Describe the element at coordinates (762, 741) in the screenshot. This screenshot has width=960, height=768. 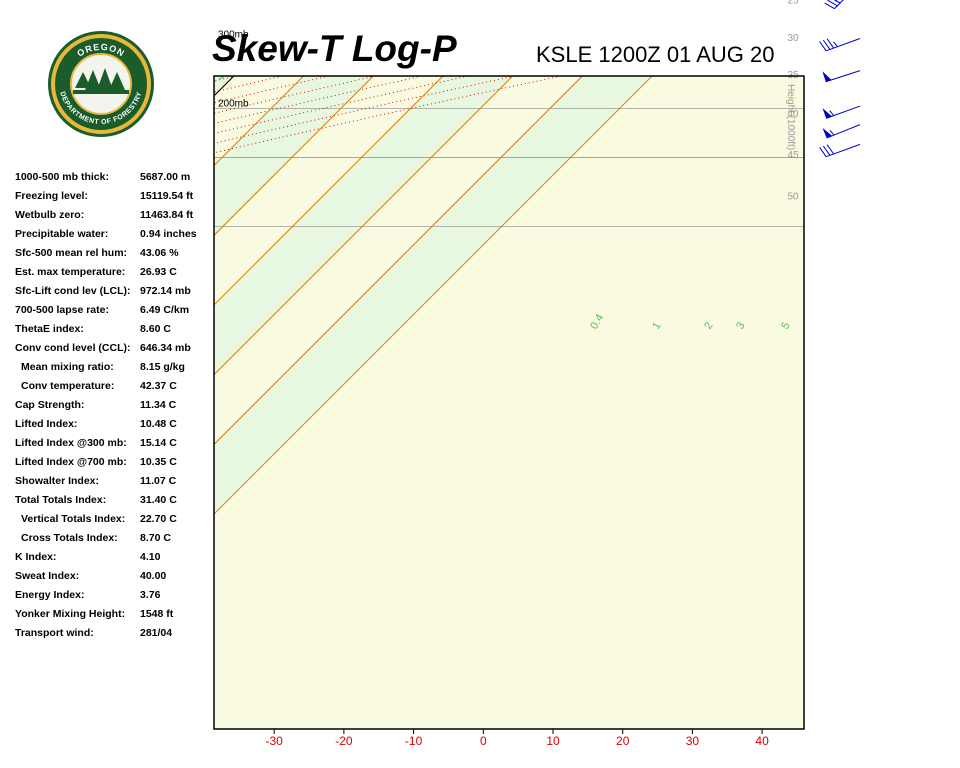
I see `x-tick-label: 40` at that location.